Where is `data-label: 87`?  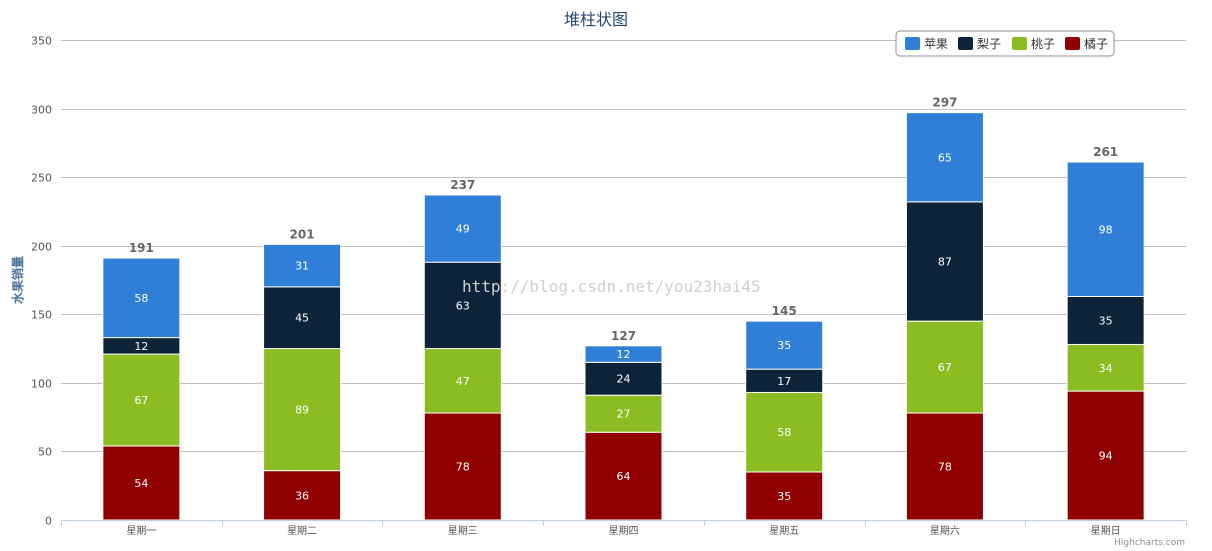 data-label: 87 is located at coordinates (945, 261).